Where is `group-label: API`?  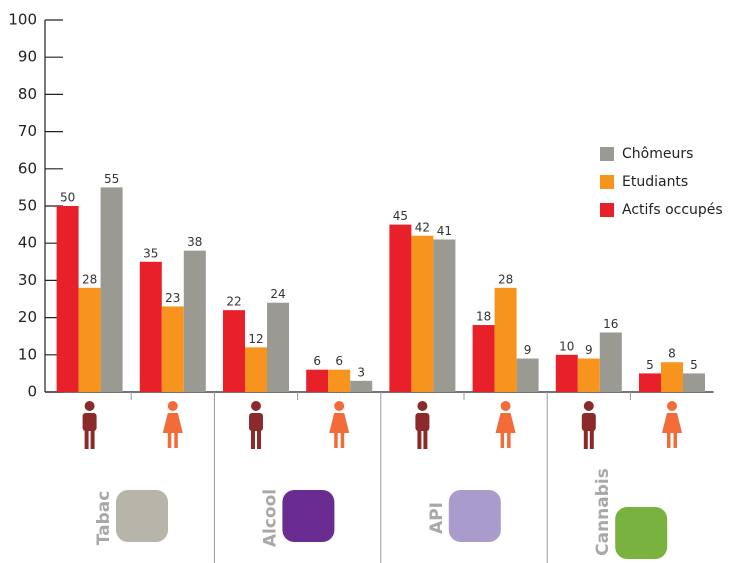
group-label: API is located at coordinates (437, 518).